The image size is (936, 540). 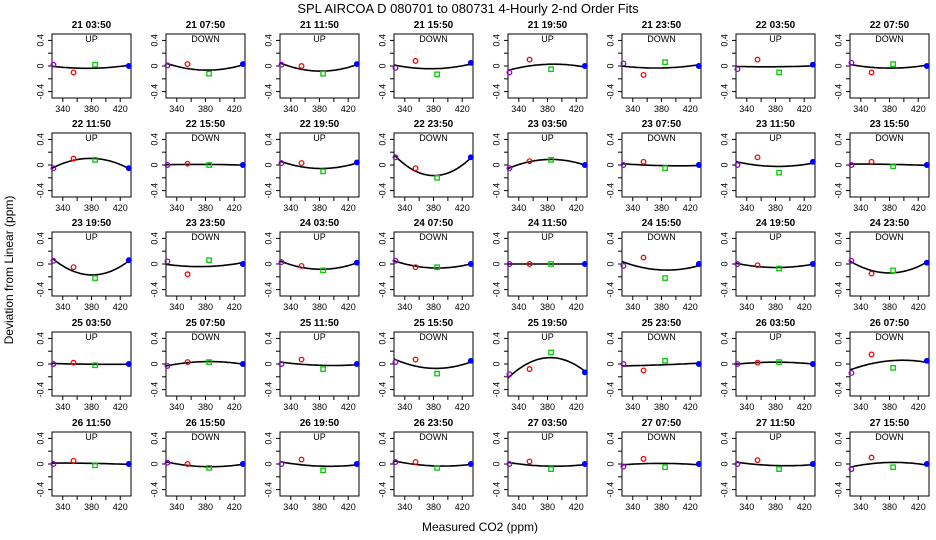 I want to click on panel-time-label: 25 19:50, so click(x=548, y=323).